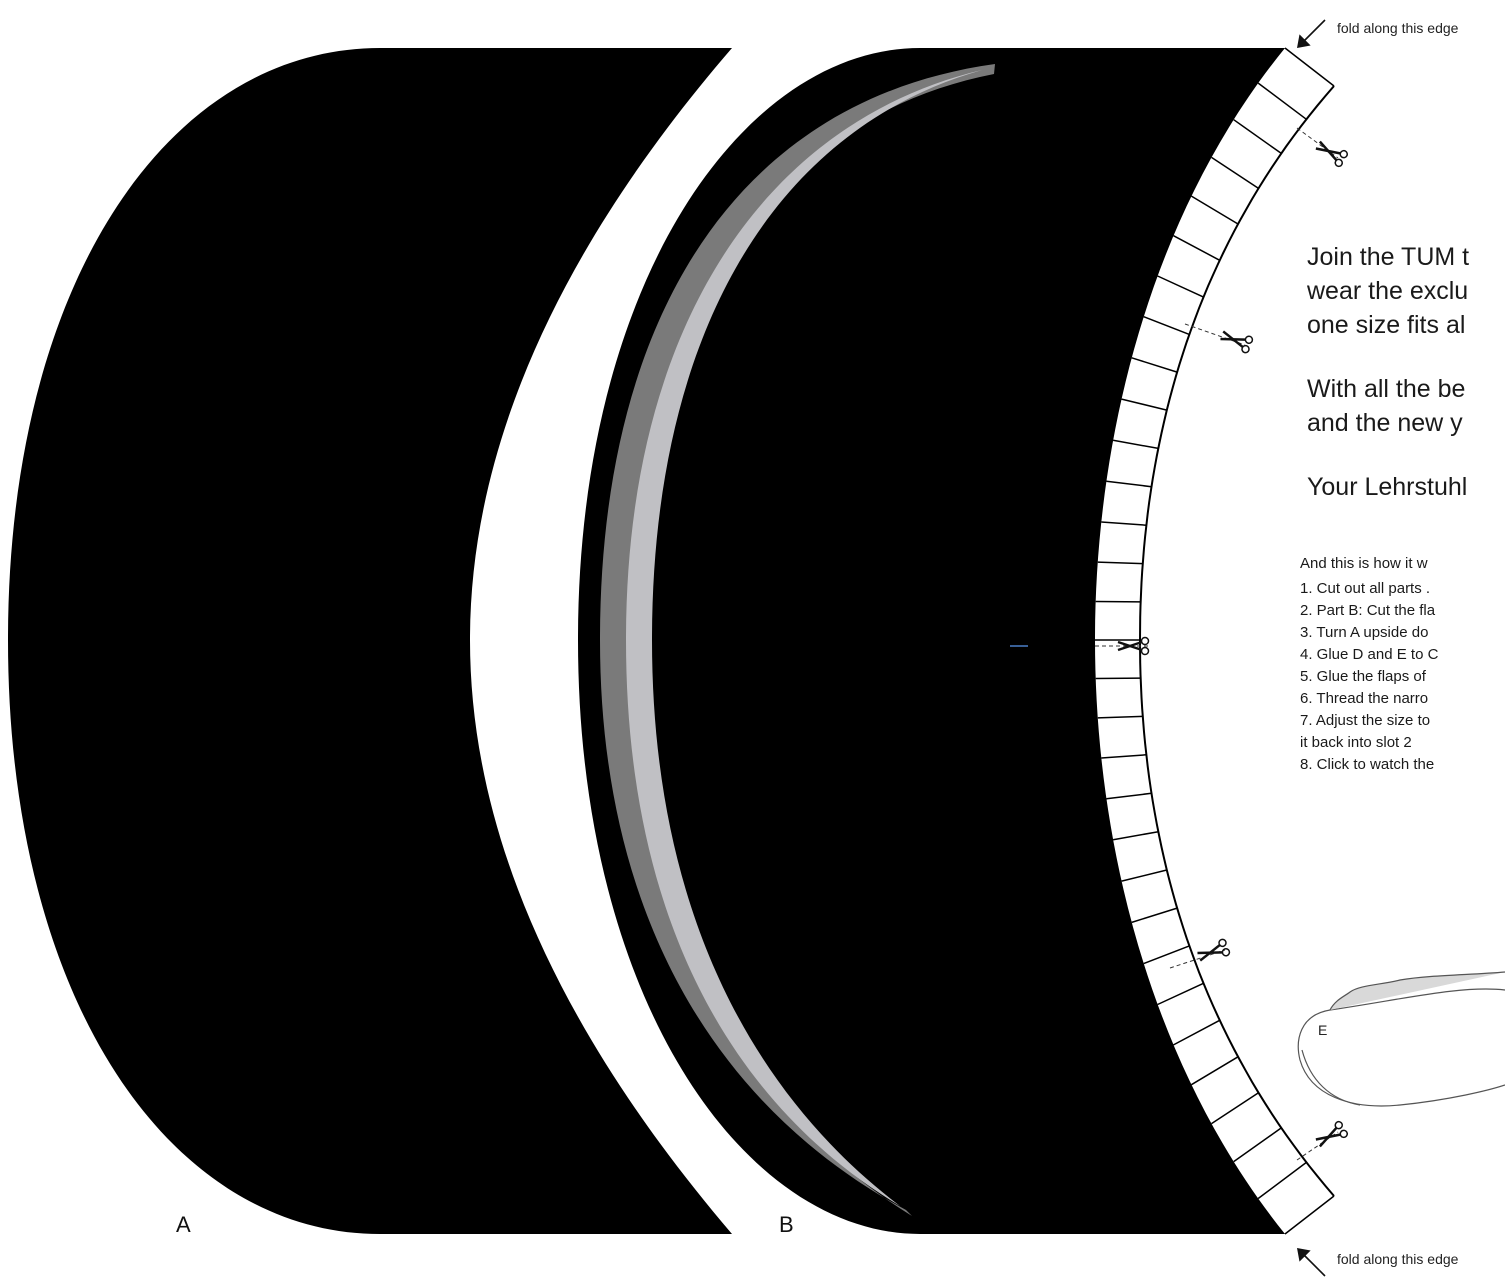 The height and width of the screenshot is (1281, 1505). I want to click on fold-note-bottom: fold along this edge, so click(1398, 1259).